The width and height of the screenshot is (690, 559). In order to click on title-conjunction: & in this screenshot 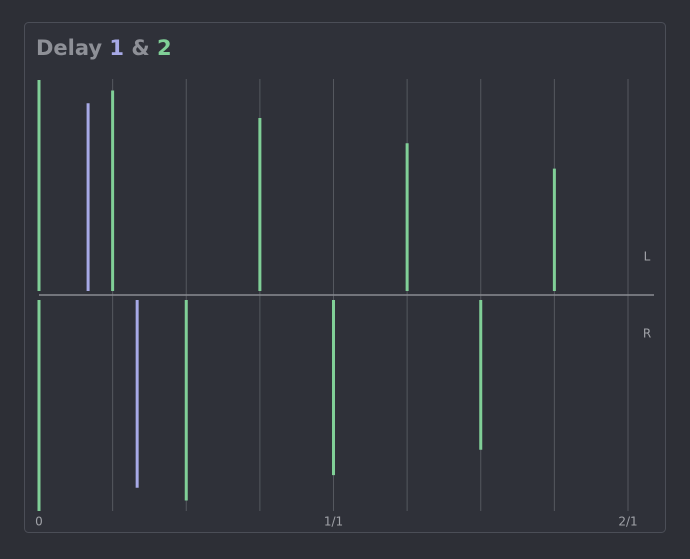, I will do `click(140, 48)`.